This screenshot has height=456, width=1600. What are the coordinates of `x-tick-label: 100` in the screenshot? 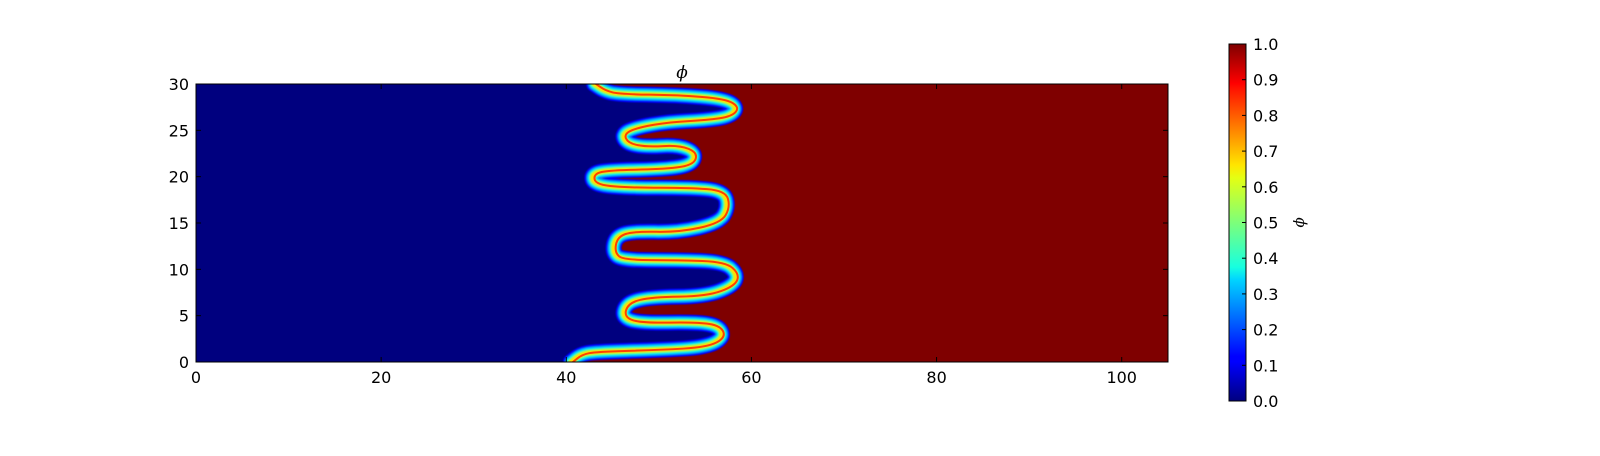 It's located at (1121, 377).